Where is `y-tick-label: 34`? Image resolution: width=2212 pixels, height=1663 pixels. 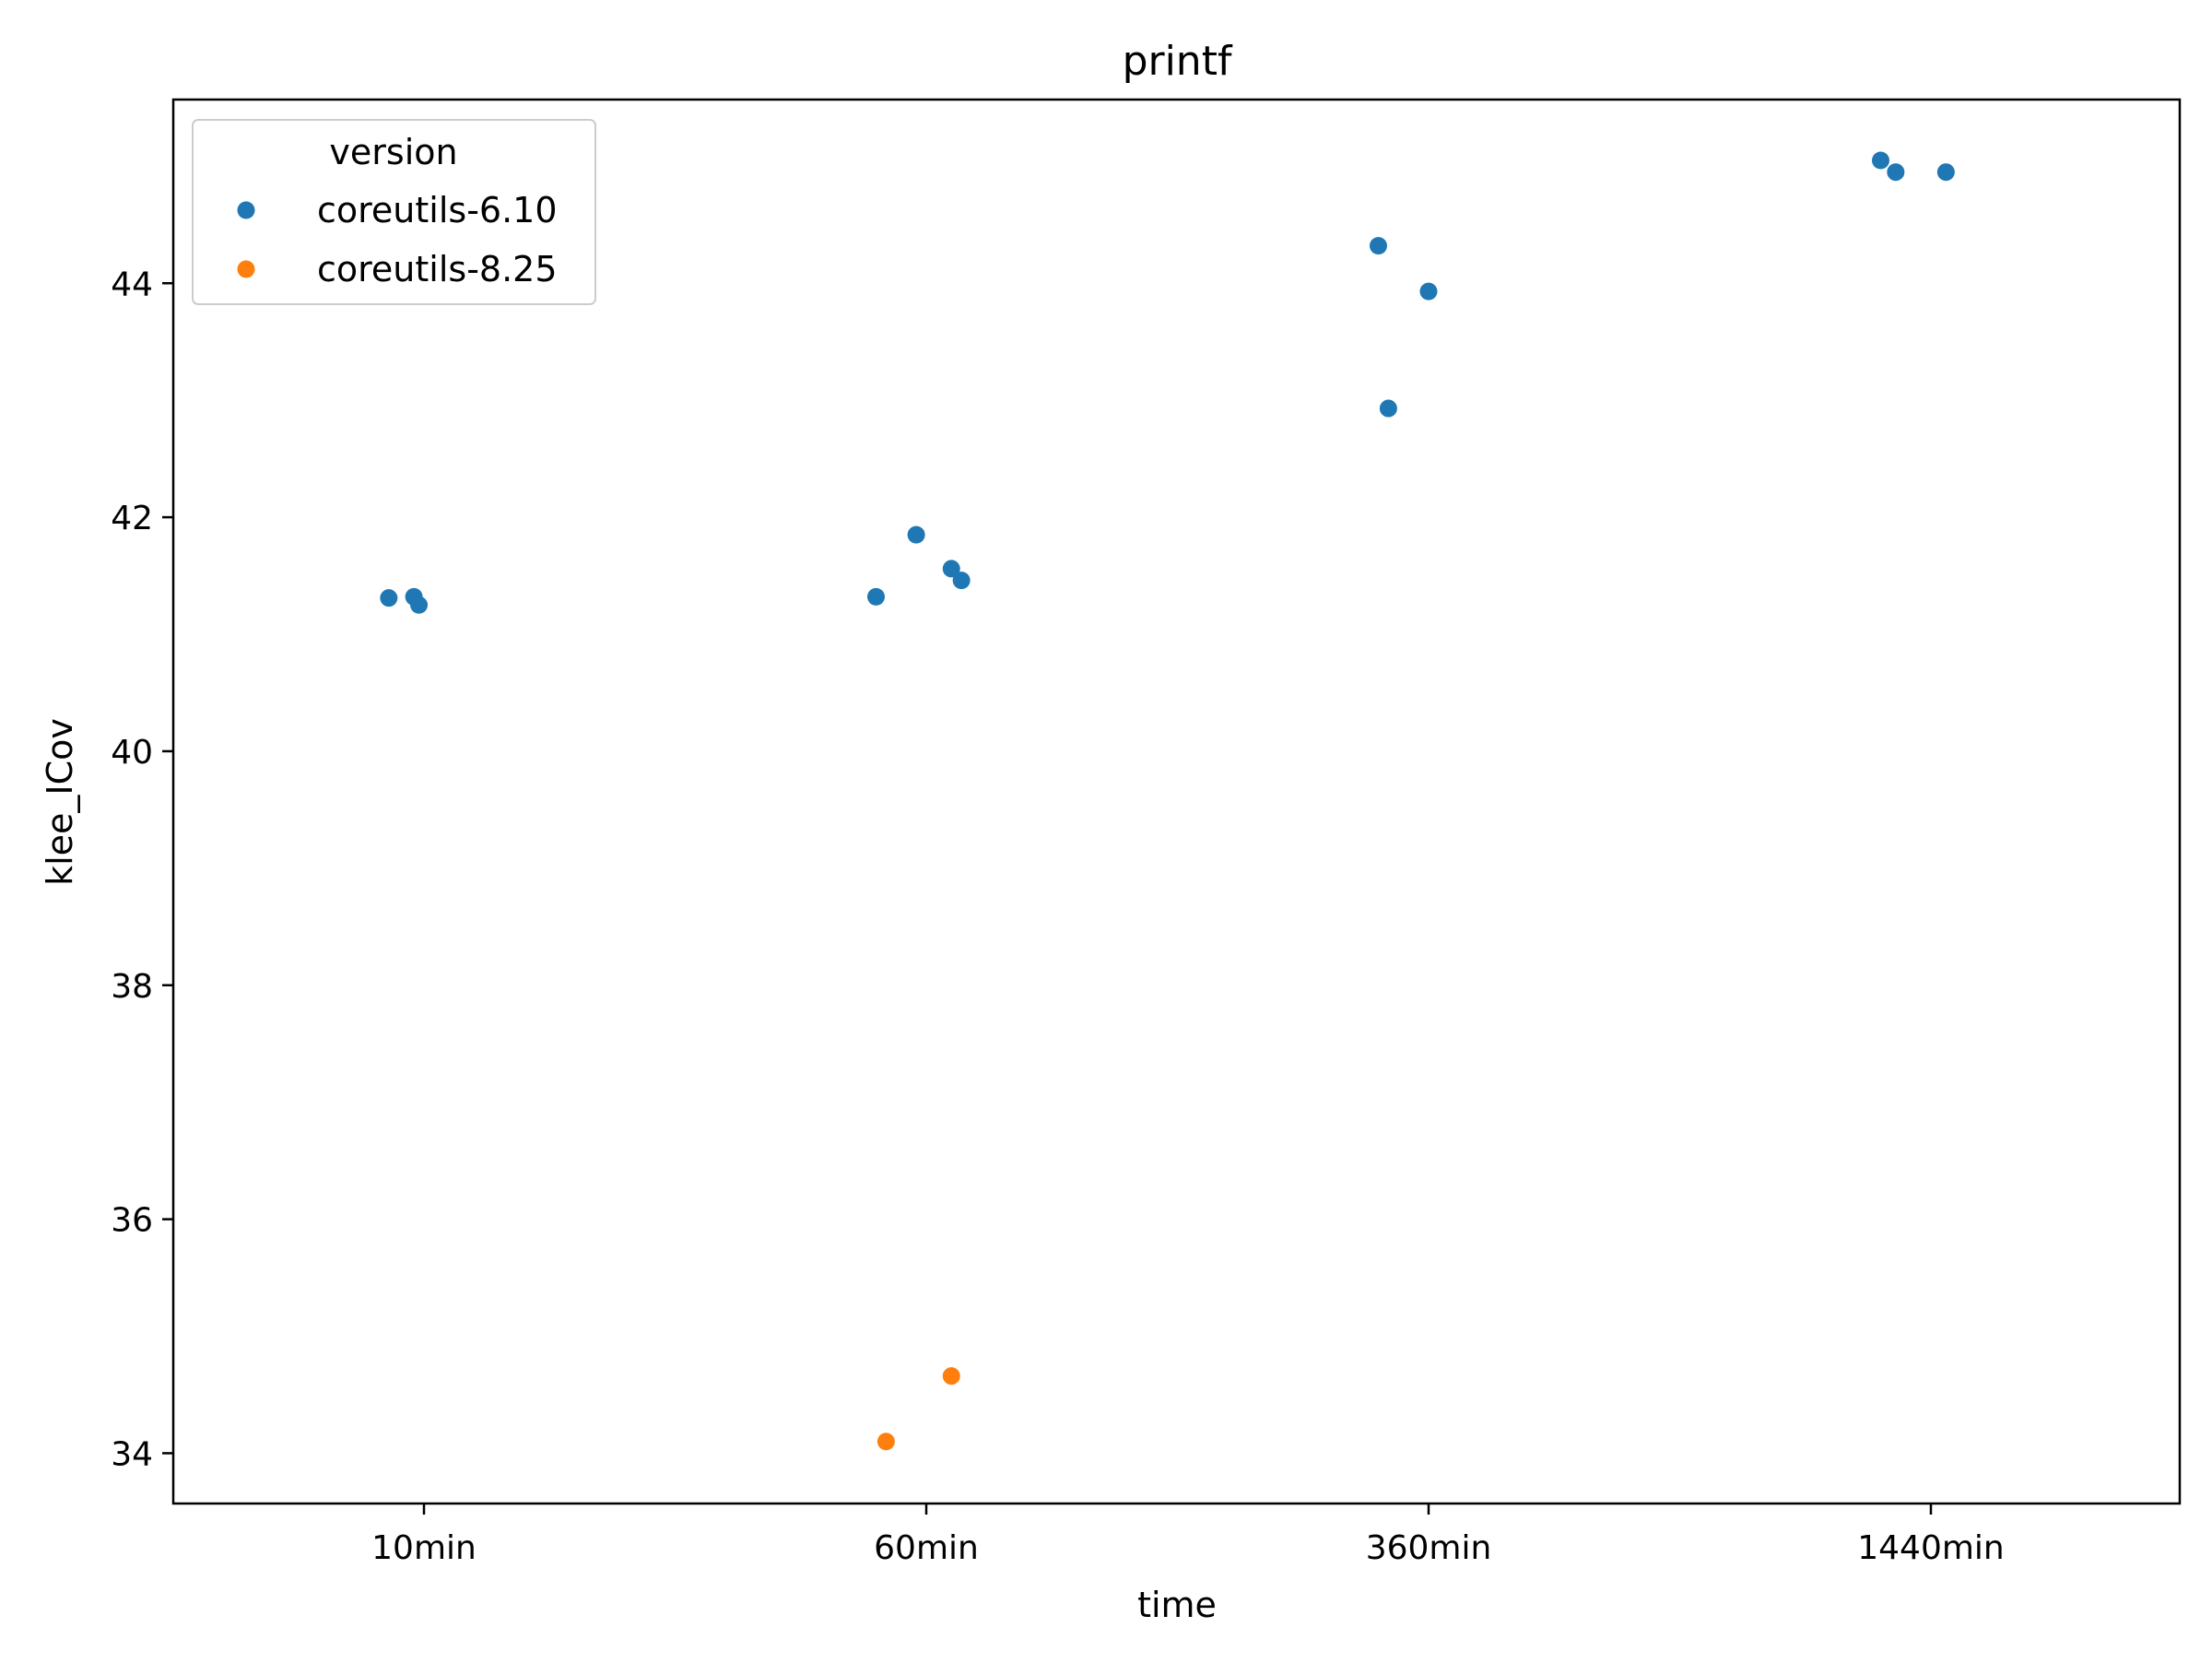 y-tick-label: 34 is located at coordinates (132, 1454).